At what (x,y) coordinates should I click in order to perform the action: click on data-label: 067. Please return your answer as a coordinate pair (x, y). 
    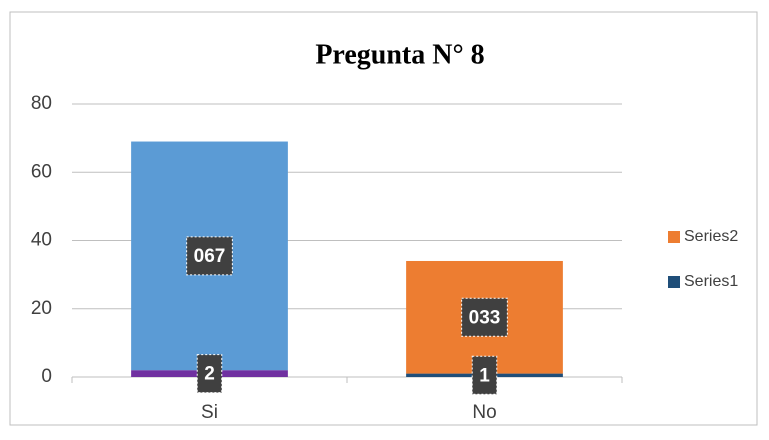
    Looking at the image, I should click on (210, 256).